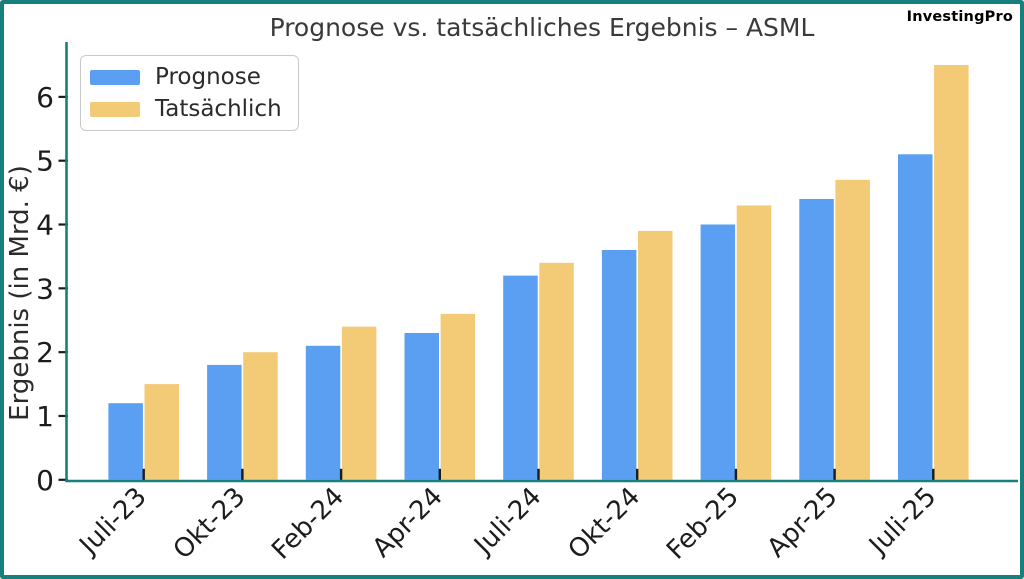 Image resolution: width=1024 pixels, height=579 pixels. What do you see at coordinates (408, 523) in the screenshot?
I see `x-tick-label: Apr-24` at bounding box center [408, 523].